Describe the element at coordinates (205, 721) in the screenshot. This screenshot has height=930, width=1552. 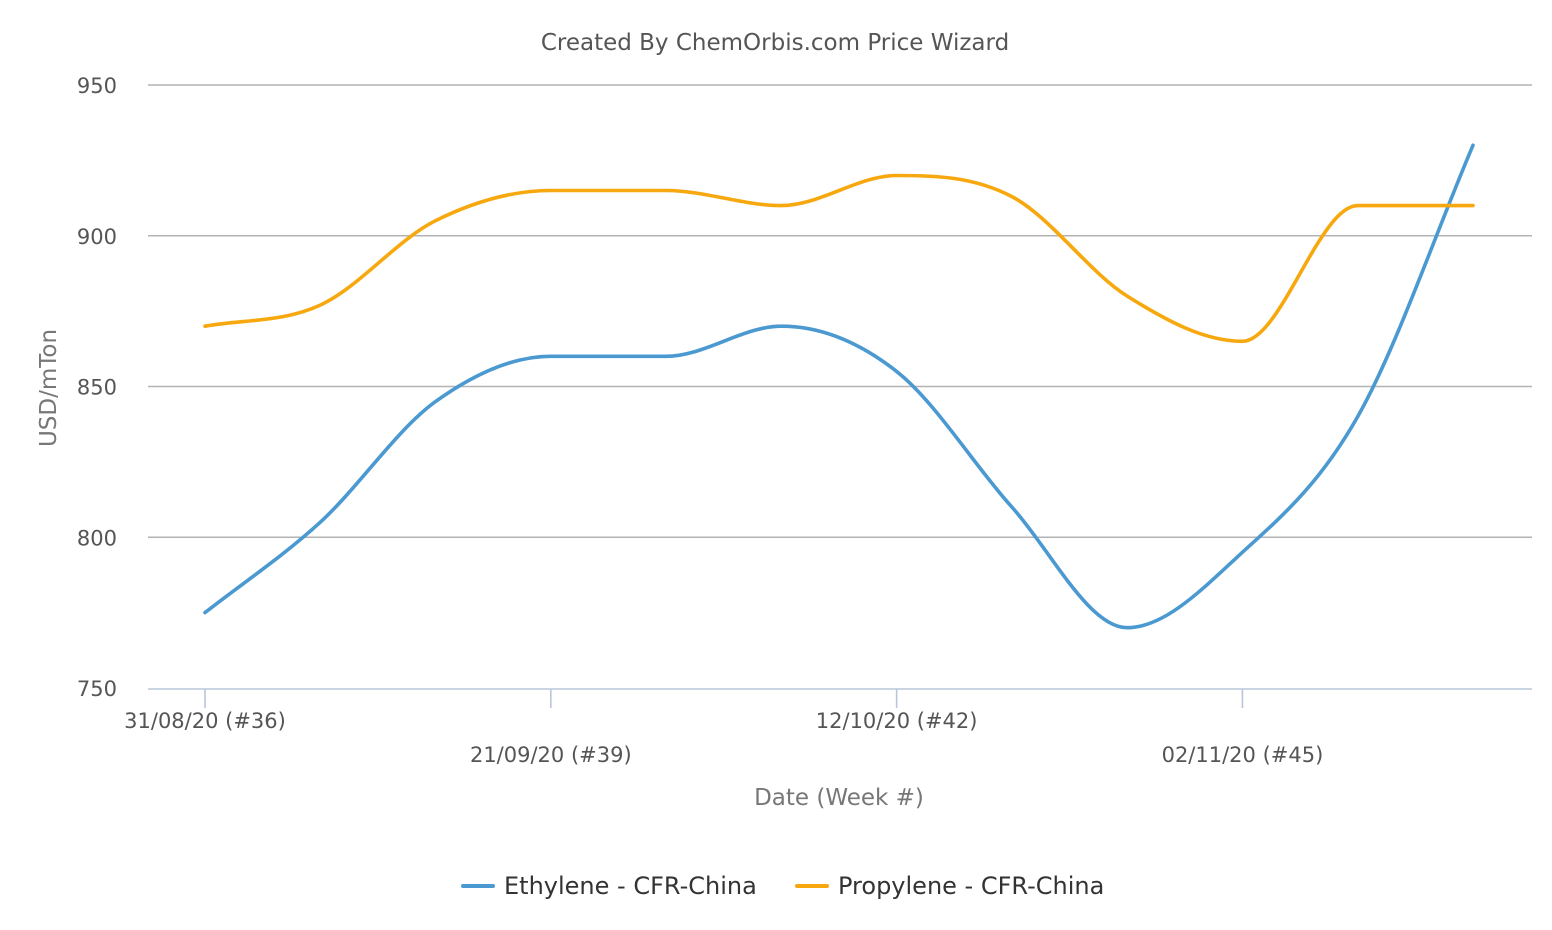
I see `x-tick-label: 31/08/20 (#36)` at that location.